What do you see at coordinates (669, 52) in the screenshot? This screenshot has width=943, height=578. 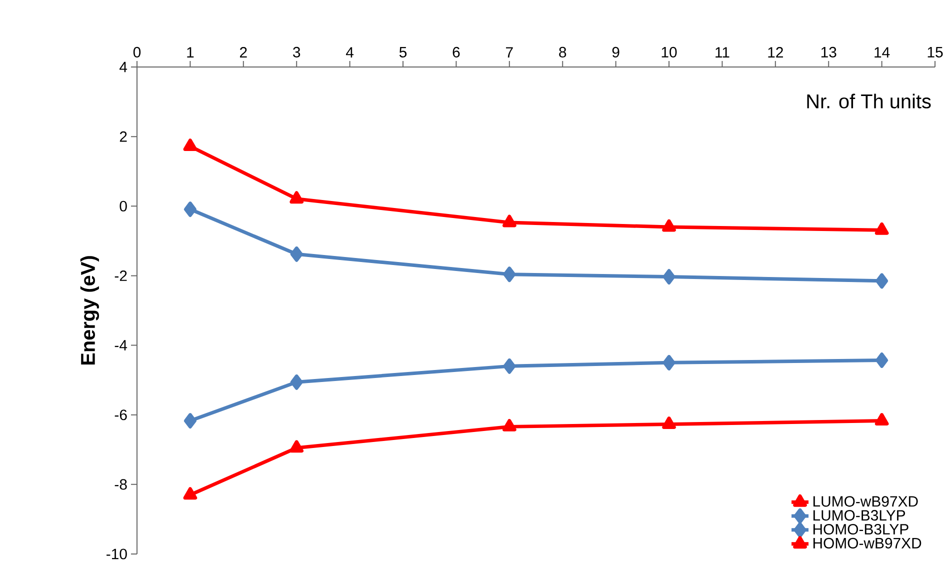 I see `x-tick-label: 10` at bounding box center [669, 52].